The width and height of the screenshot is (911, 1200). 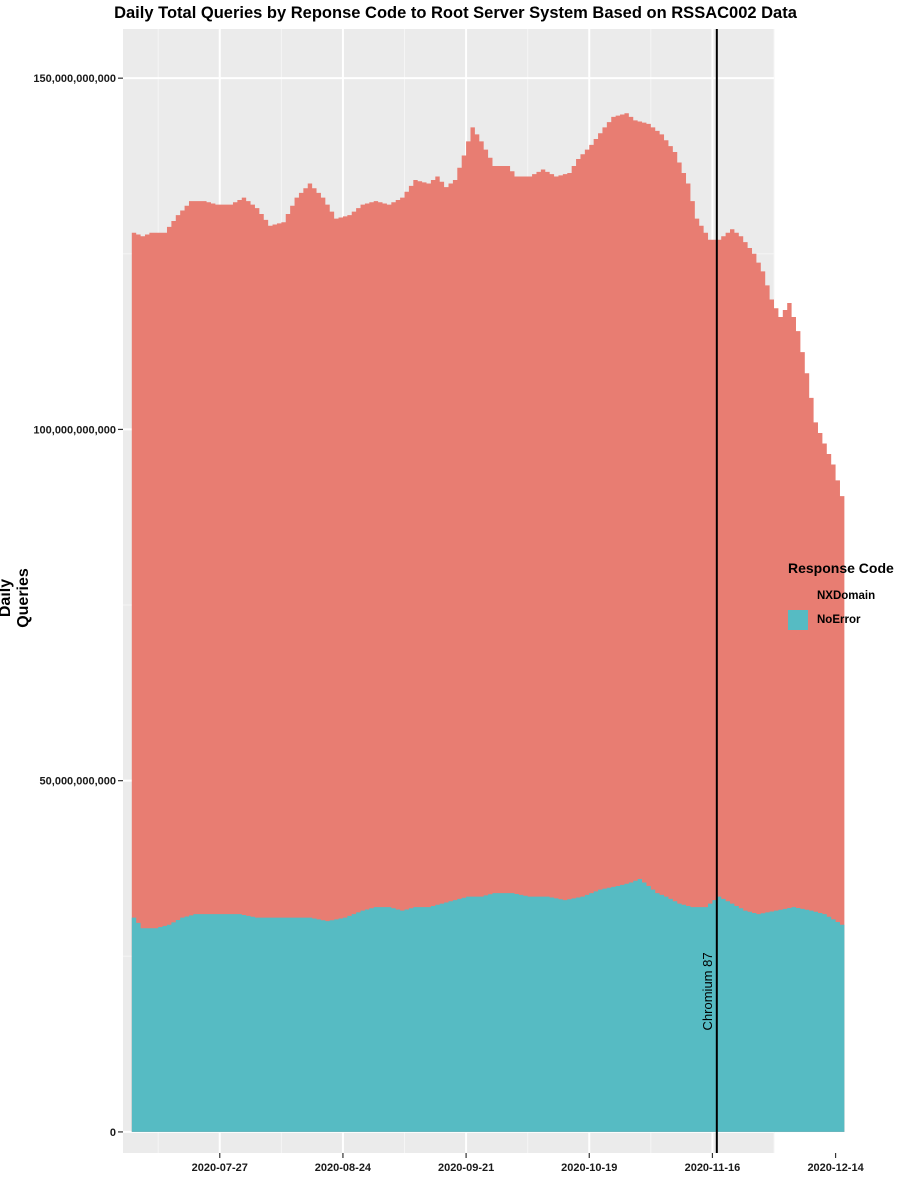 What do you see at coordinates (841, 568) in the screenshot?
I see `legend-title: Response Code` at bounding box center [841, 568].